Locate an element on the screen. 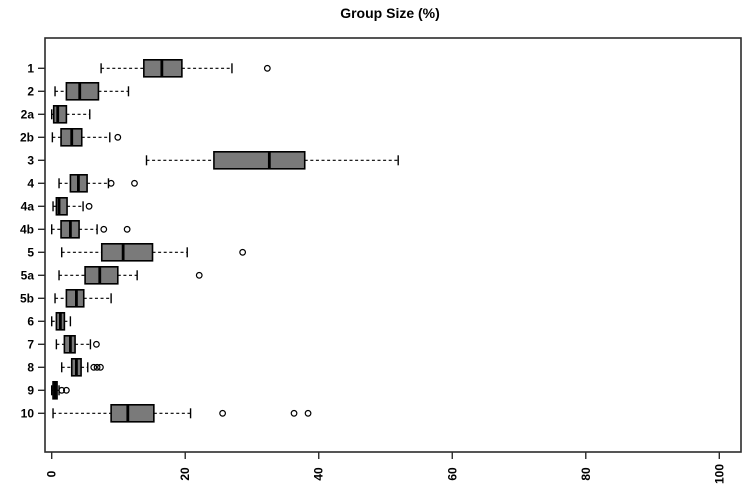 Image resolution: width=747 pixels, height=494 pixels. boxplot-row-2b is located at coordinates (86, 137).